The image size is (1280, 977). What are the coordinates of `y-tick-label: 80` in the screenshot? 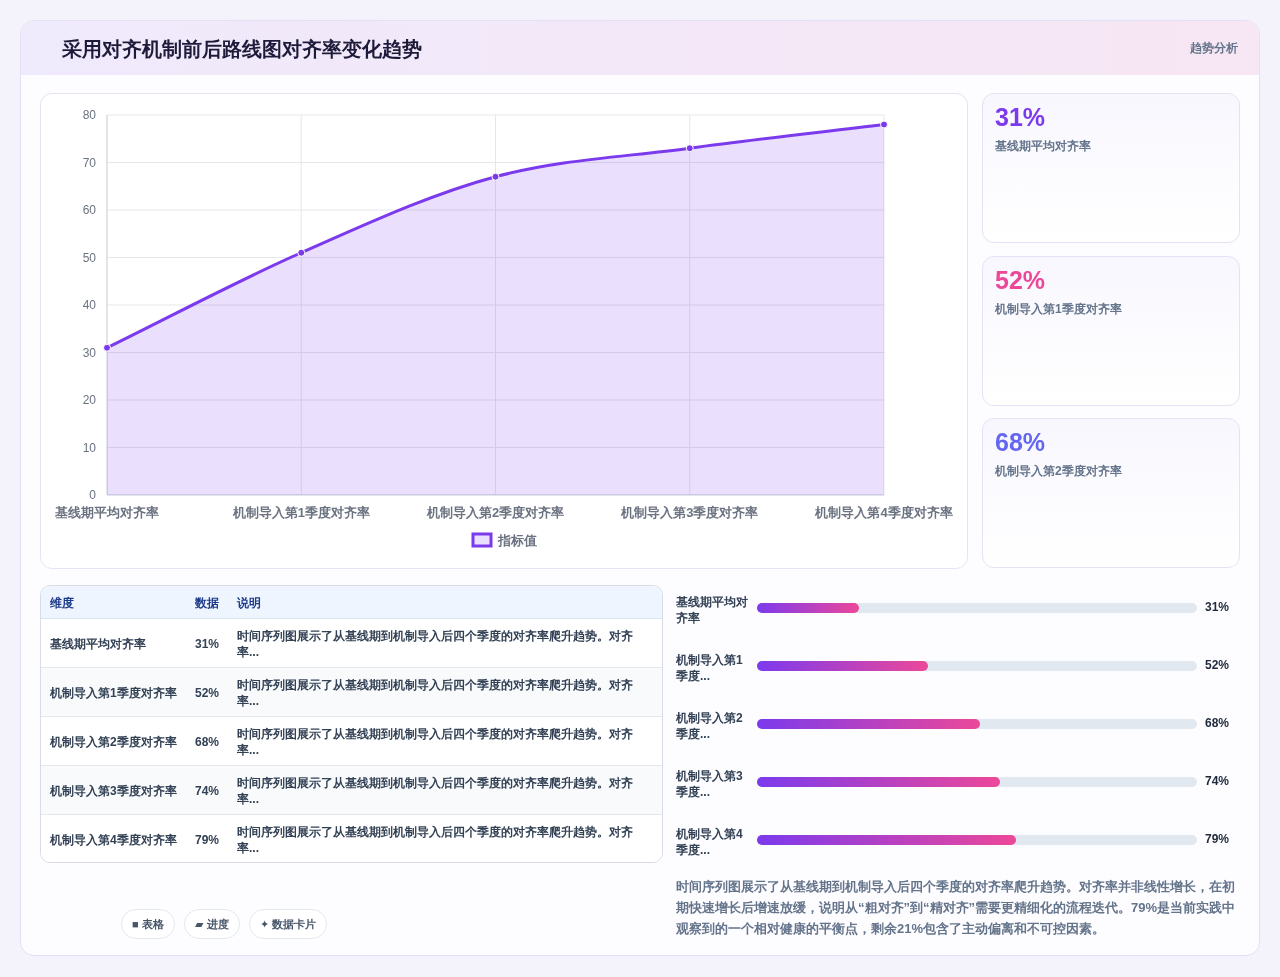 It's located at (89, 115).